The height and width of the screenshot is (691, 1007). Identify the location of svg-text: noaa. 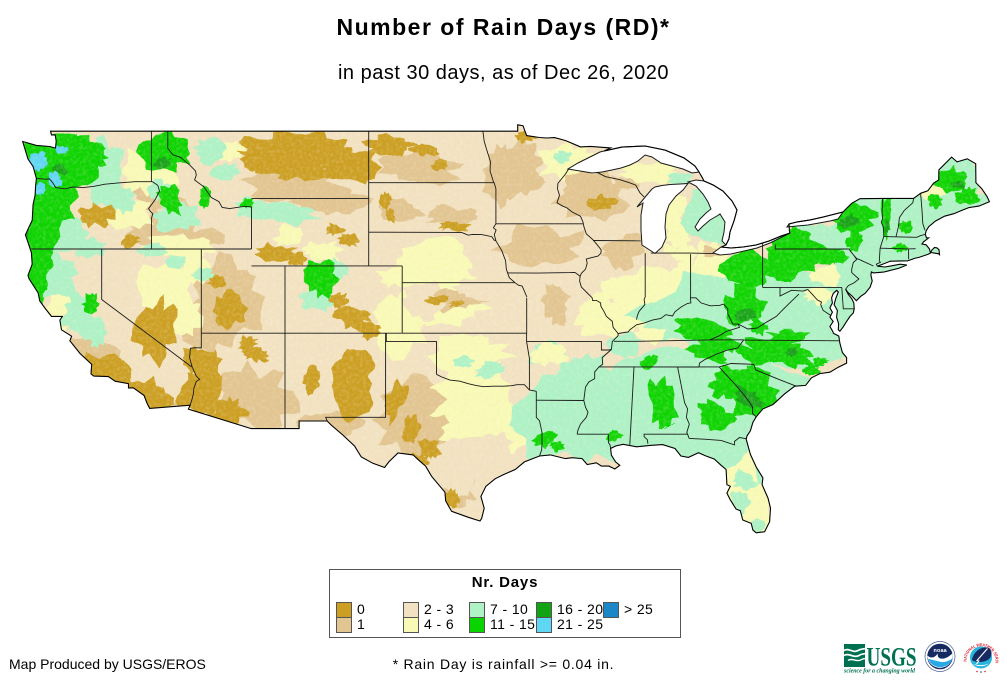
(941, 651).